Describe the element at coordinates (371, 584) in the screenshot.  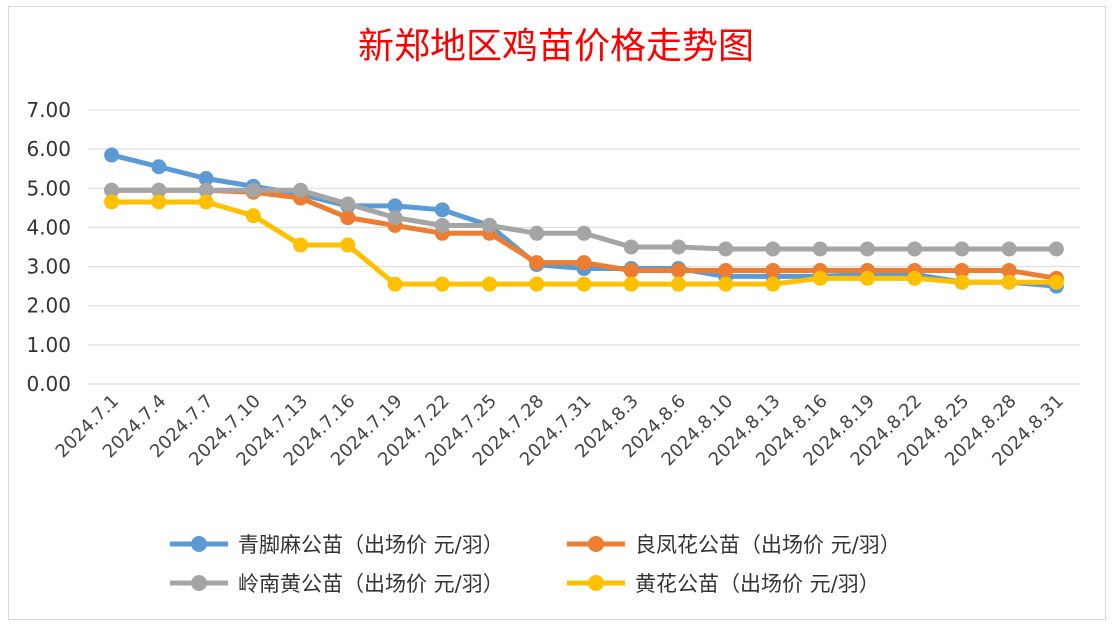
I see `legend-label: 岭南黄公苗（出场价 元/羽）` at that location.